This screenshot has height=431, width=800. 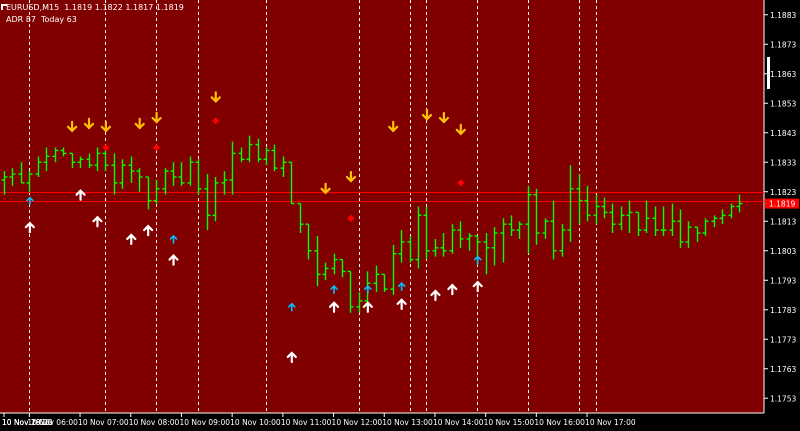 What do you see at coordinates (783, 103) in the screenshot?
I see `price-label: 1.1853` at bounding box center [783, 103].